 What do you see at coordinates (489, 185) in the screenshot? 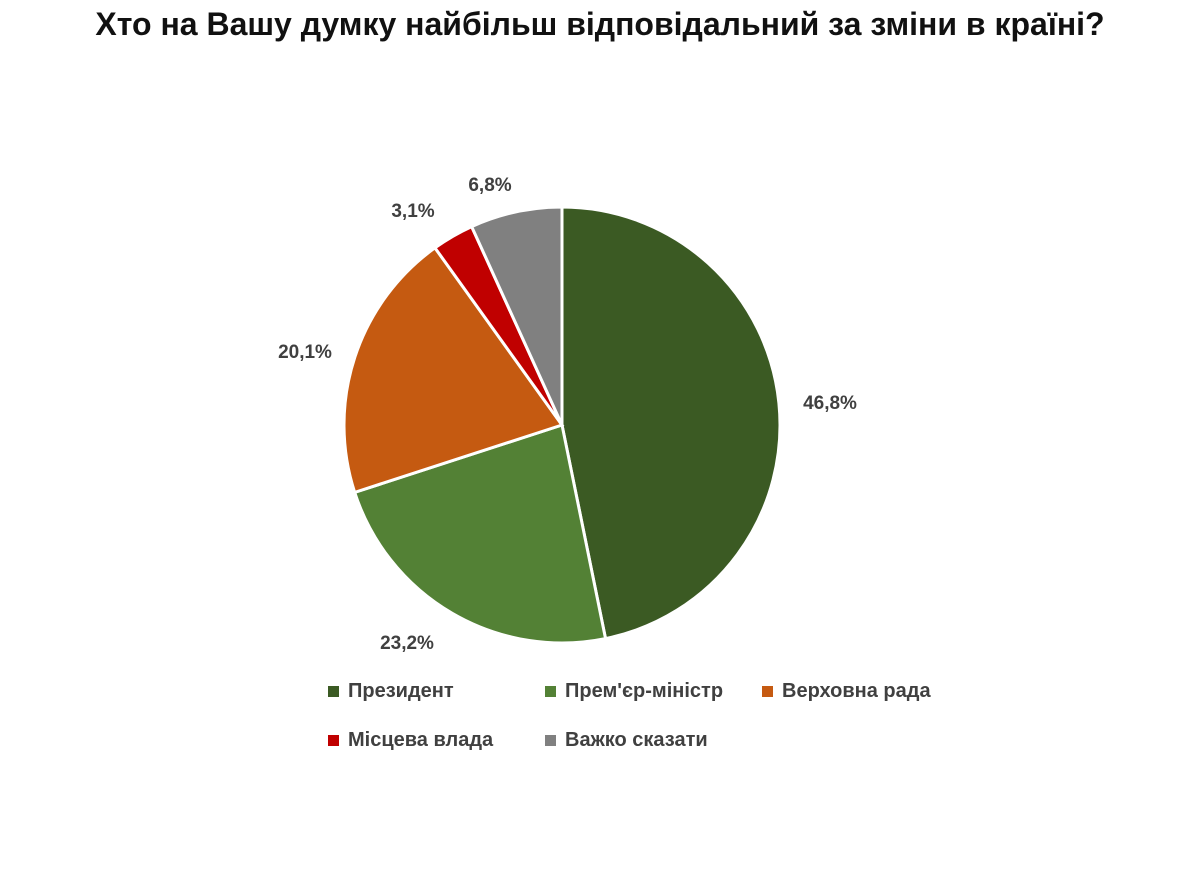
I see `data-label-hard-to-say: 6,8%` at bounding box center [489, 185].